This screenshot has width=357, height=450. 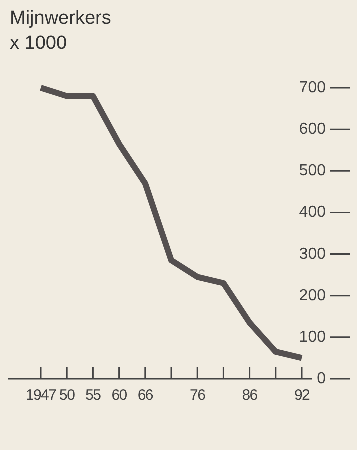 What do you see at coordinates (312, 213) in the screenshot?
I see `y-tick-label: 400` at bounding box center [312, 213].